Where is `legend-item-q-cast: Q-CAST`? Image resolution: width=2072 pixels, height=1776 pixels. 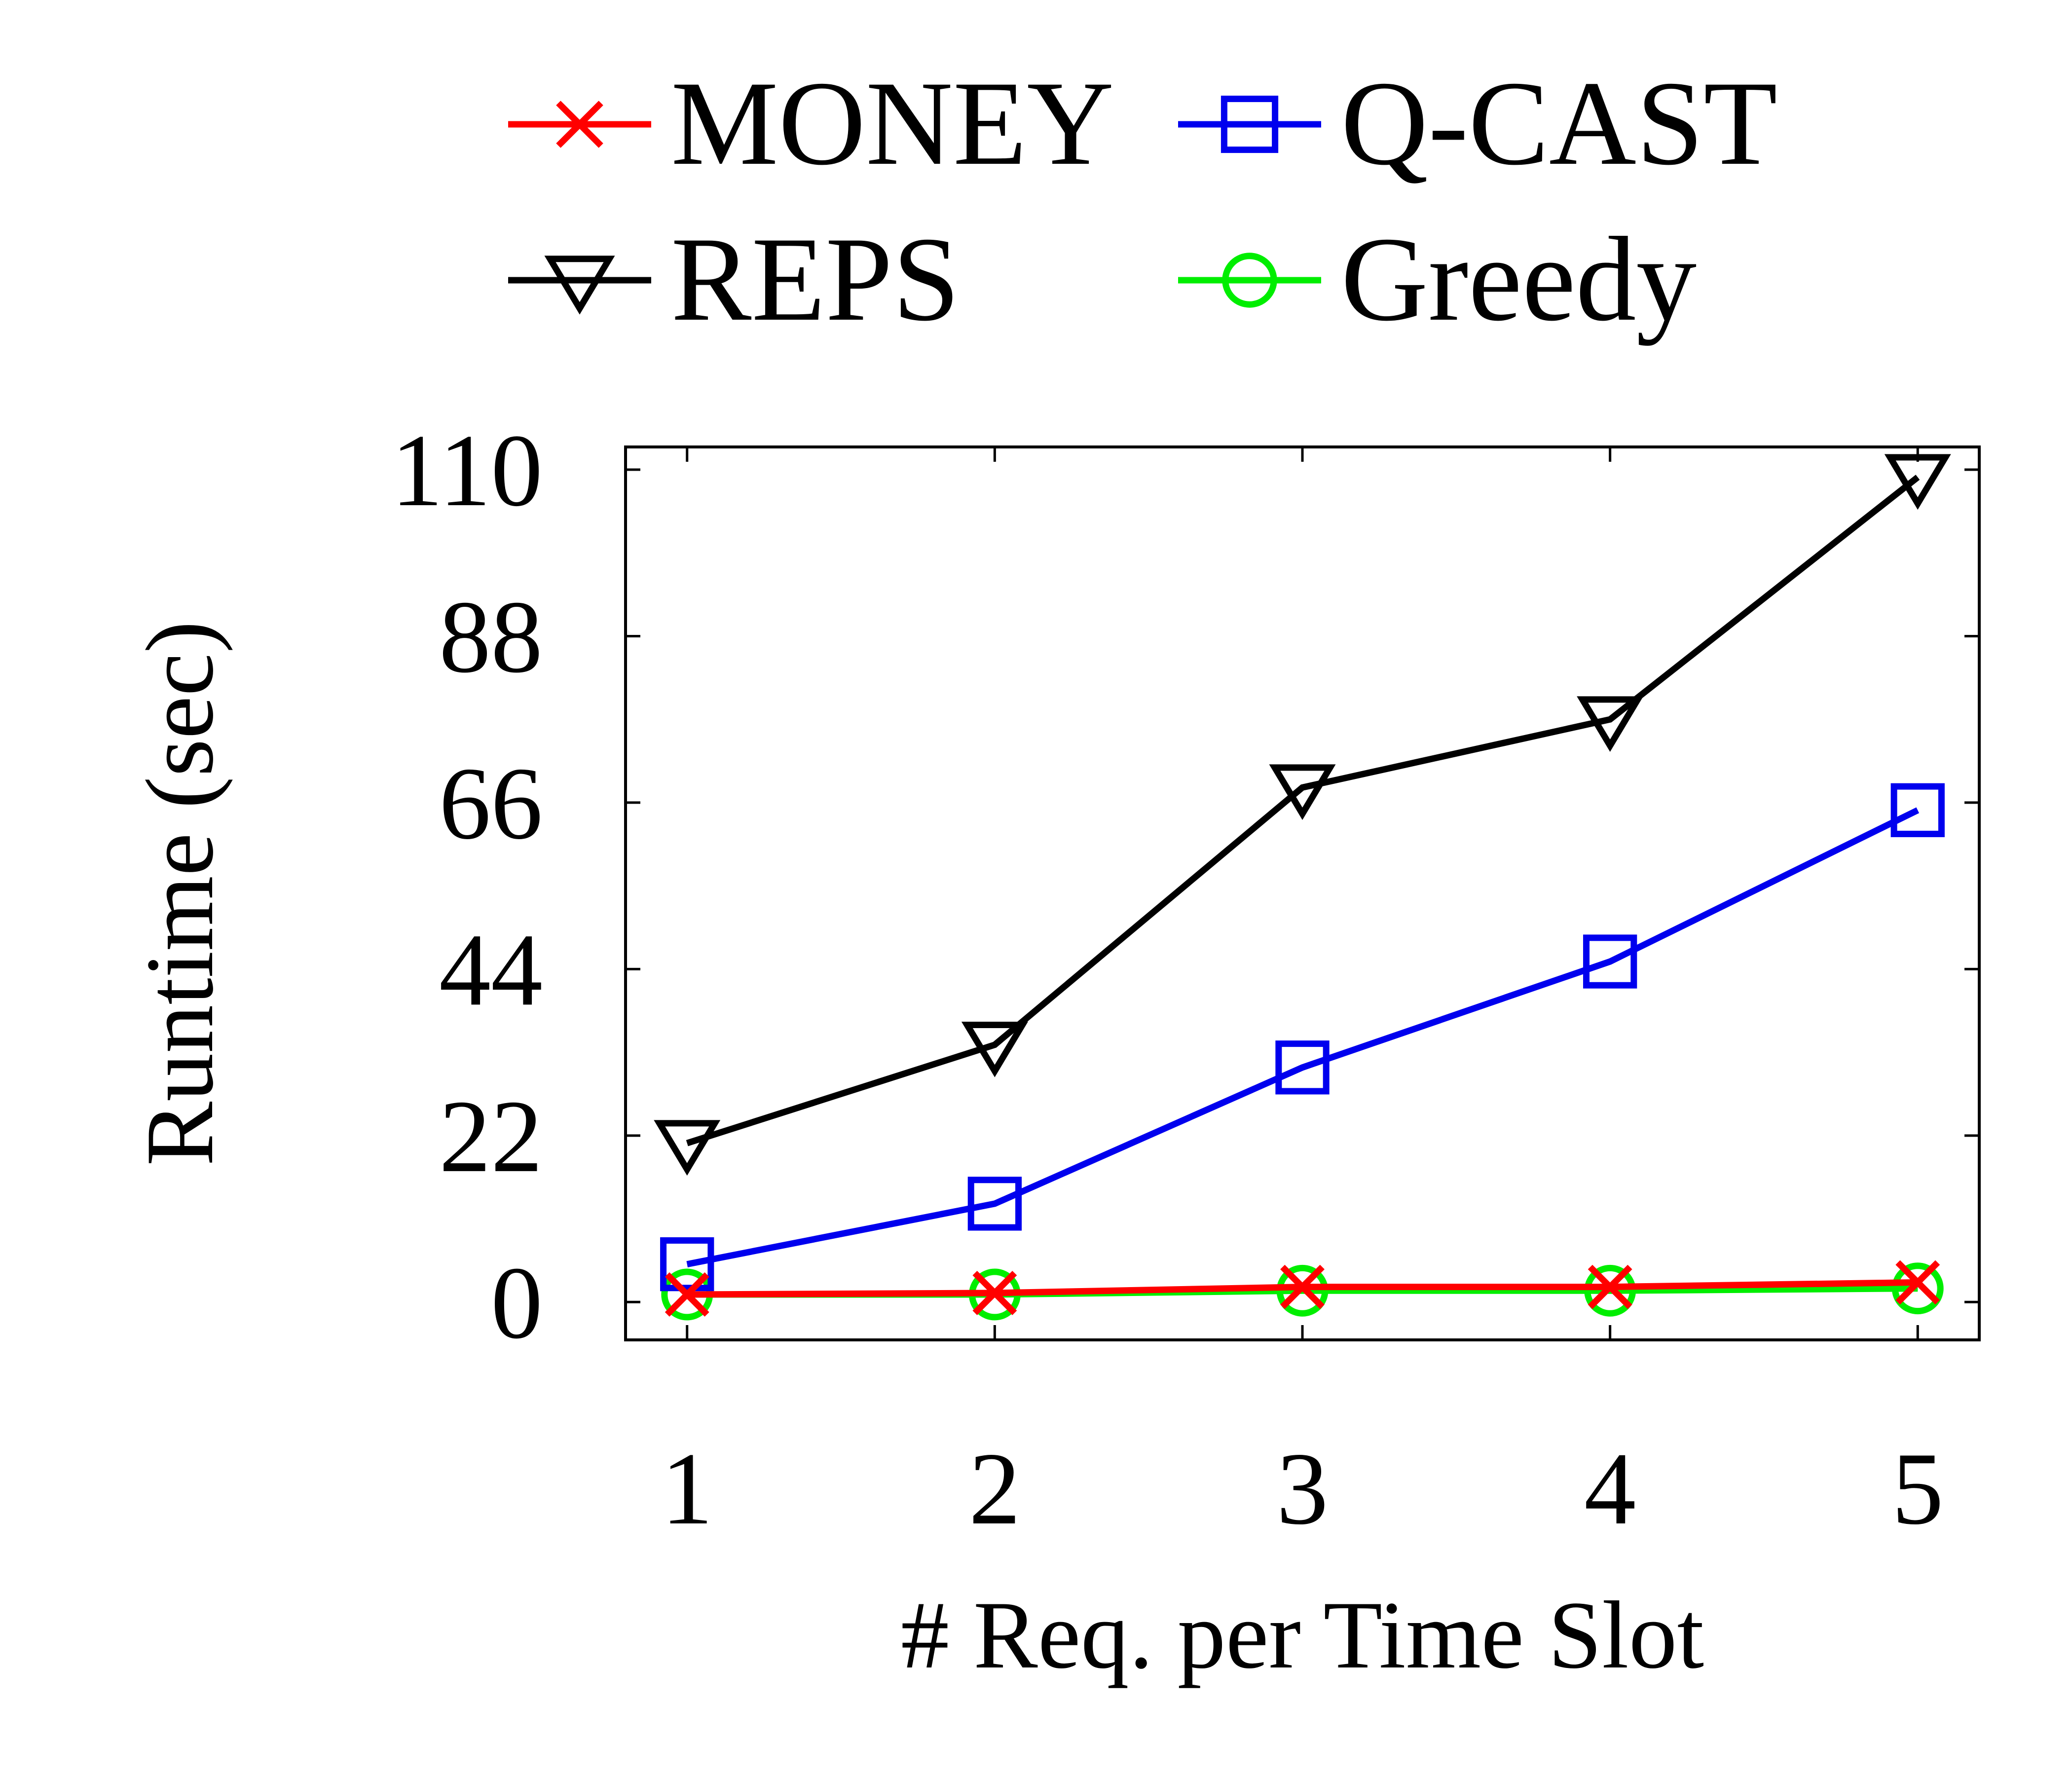
legend-item-q-cast: Q-CAST is located at coordinates (1477, 123).